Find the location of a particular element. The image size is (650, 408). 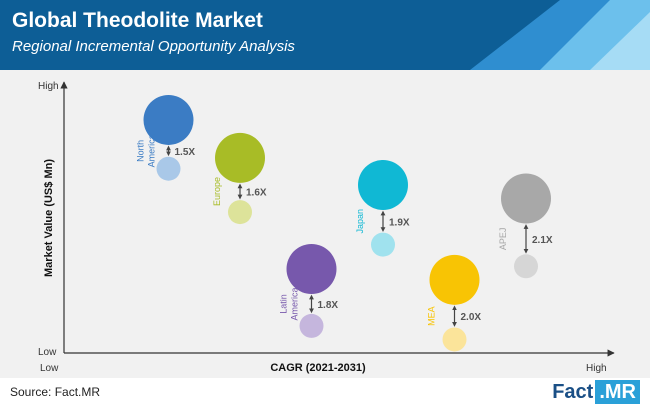

source-note: Source: Fact.MR is located at coordinates (55, 392).